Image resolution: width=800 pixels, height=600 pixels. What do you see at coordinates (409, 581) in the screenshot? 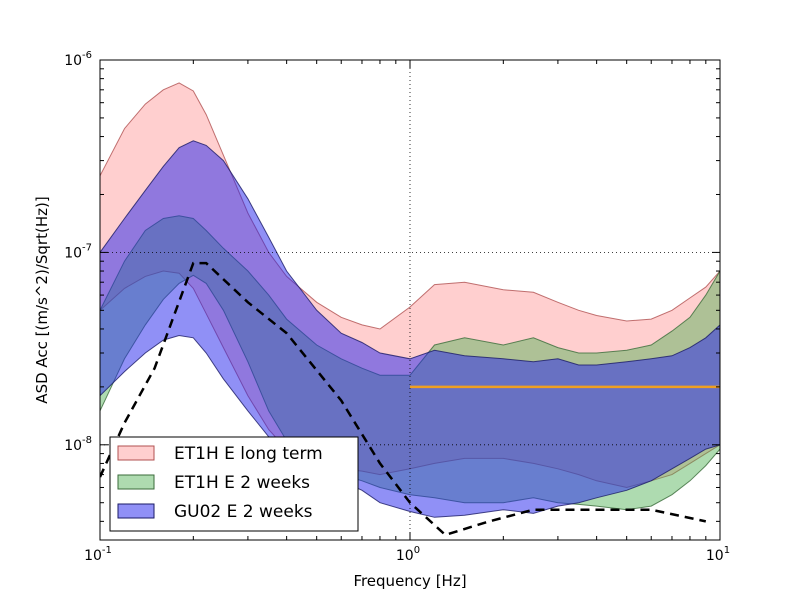
I see `x-axis-label: Frequency [Hz]` at bounding box center [409, 581].